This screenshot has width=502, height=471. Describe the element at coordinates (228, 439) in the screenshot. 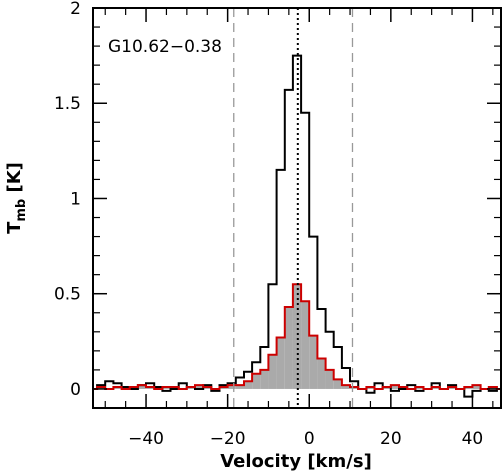

I see `x-tick-label-1: −20` at that location.